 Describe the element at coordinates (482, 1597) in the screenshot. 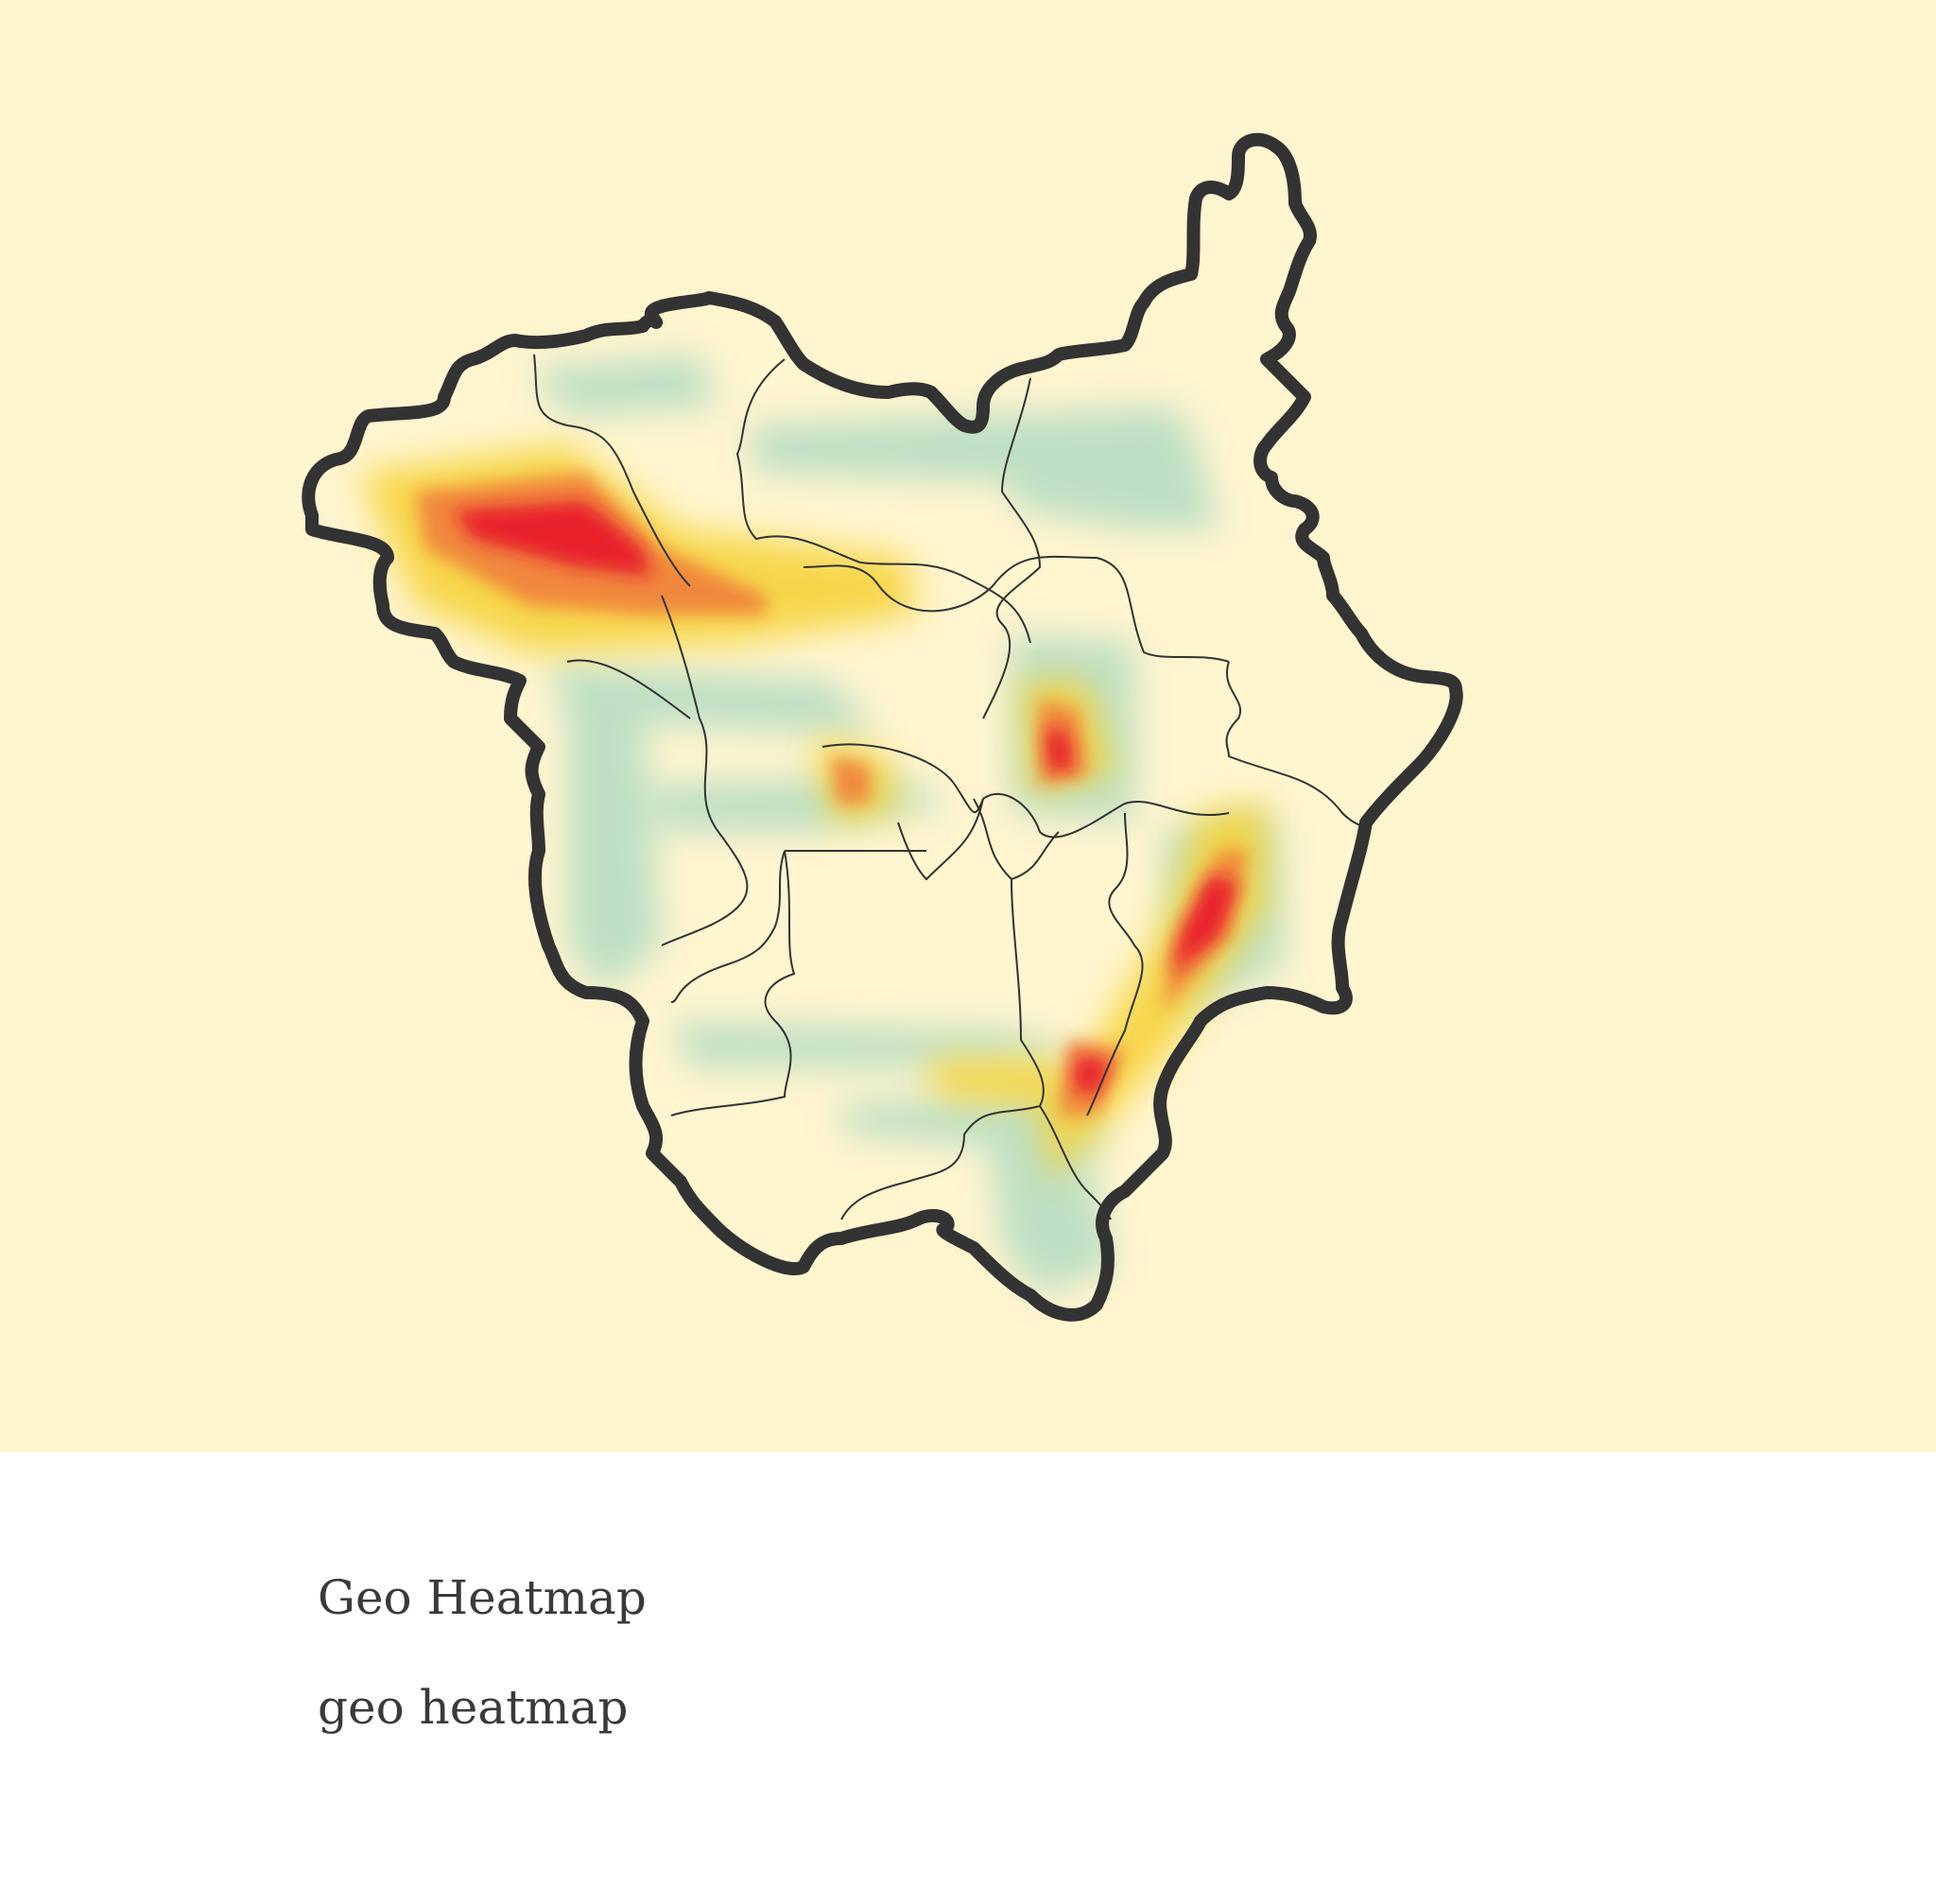

I see `caption-title: Geo Heatmap` at that location.